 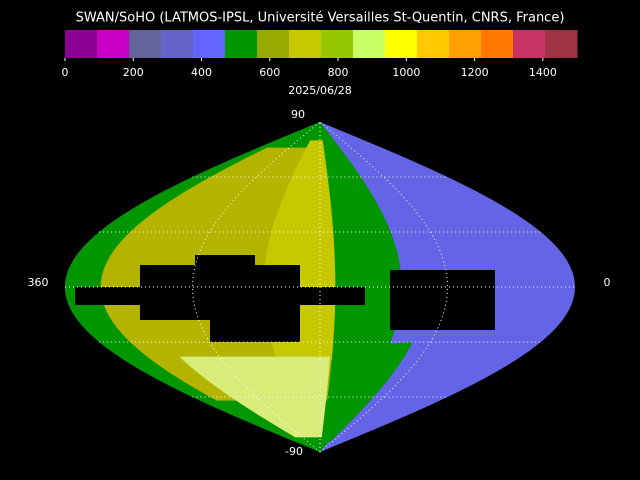 I want to click on lat-bottom-label: -90, so click(x=294, y=451).